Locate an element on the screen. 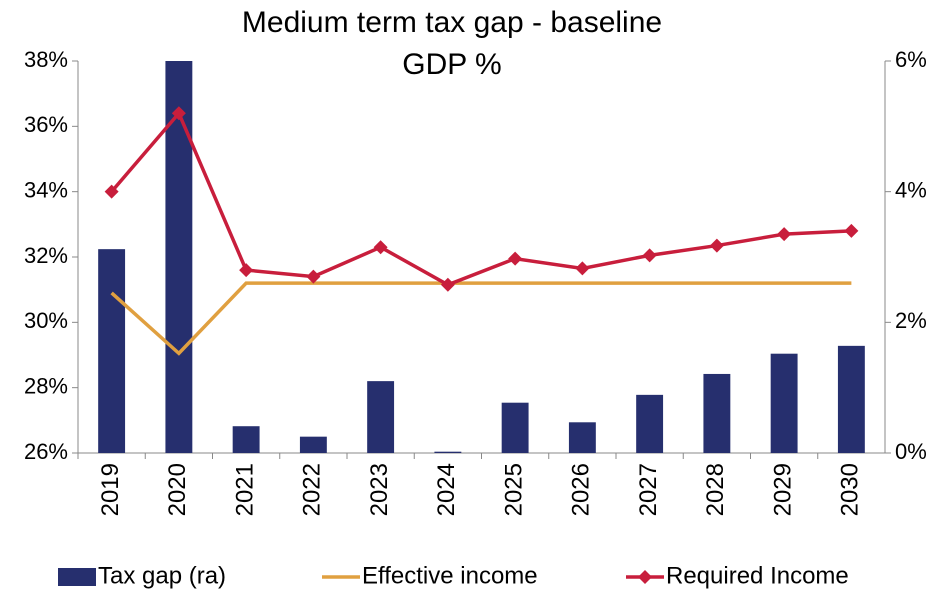 This screenshot has width=942, height=597. x-tick-label: 2023 is located at coordinates (379, 489).